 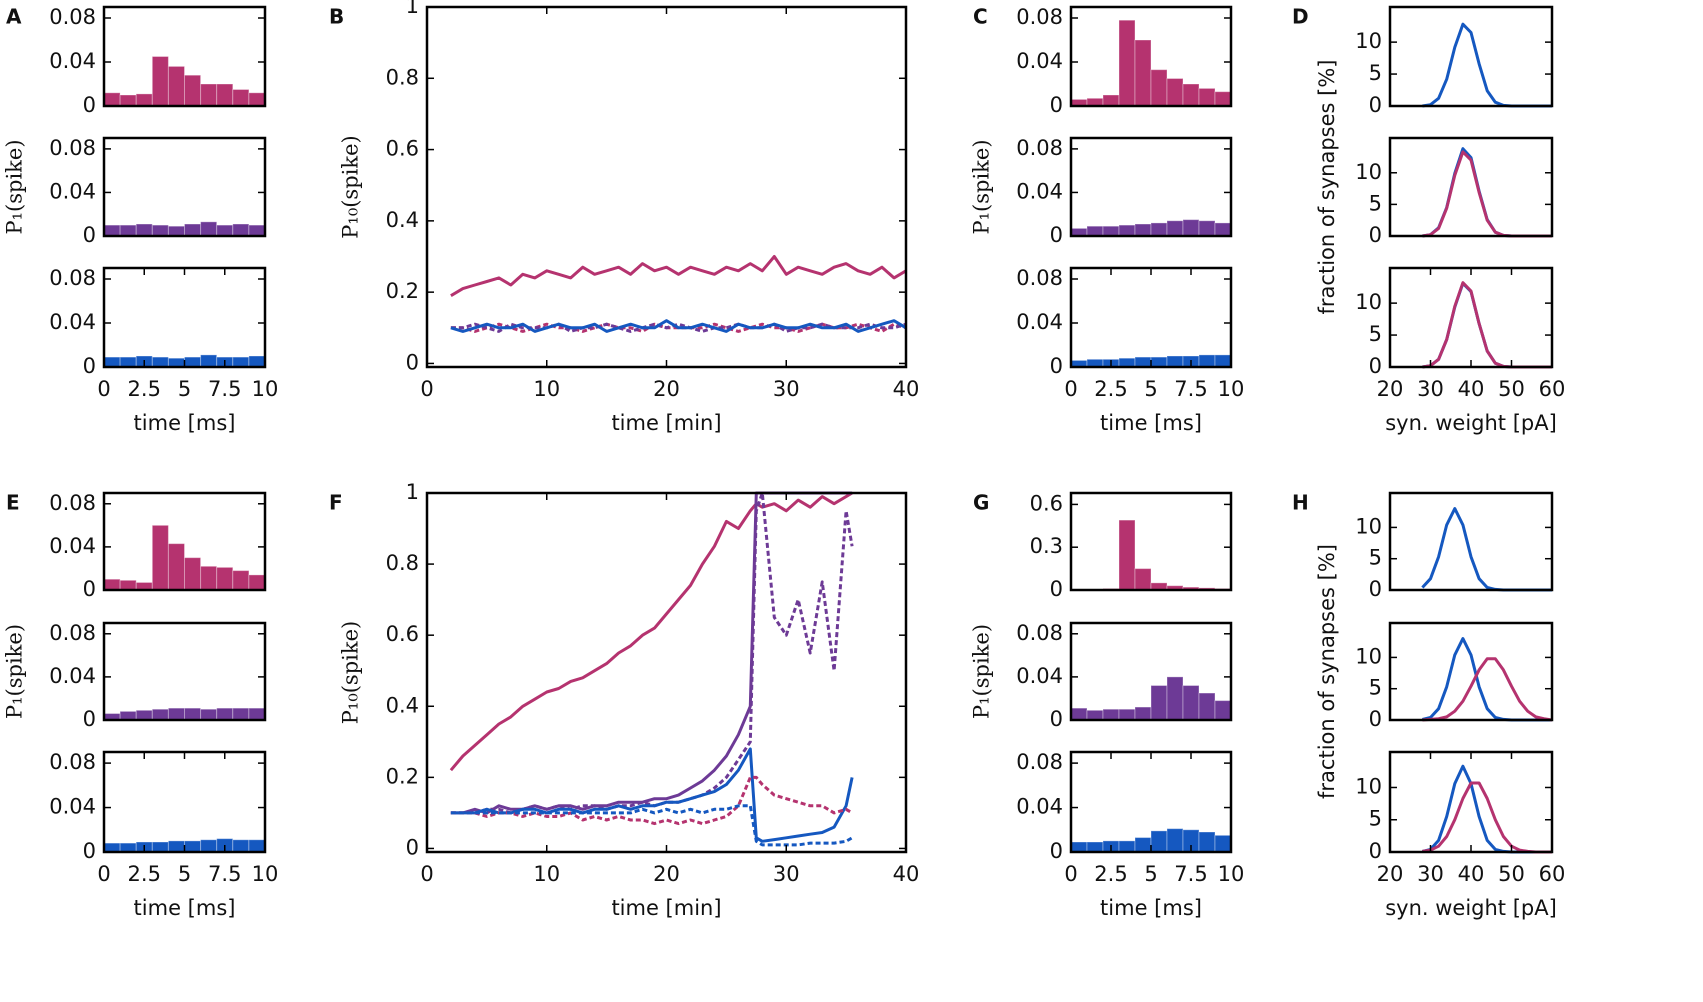 I want to click on y-axis-label: P₁₀(spike), so click(x=351, y=186).